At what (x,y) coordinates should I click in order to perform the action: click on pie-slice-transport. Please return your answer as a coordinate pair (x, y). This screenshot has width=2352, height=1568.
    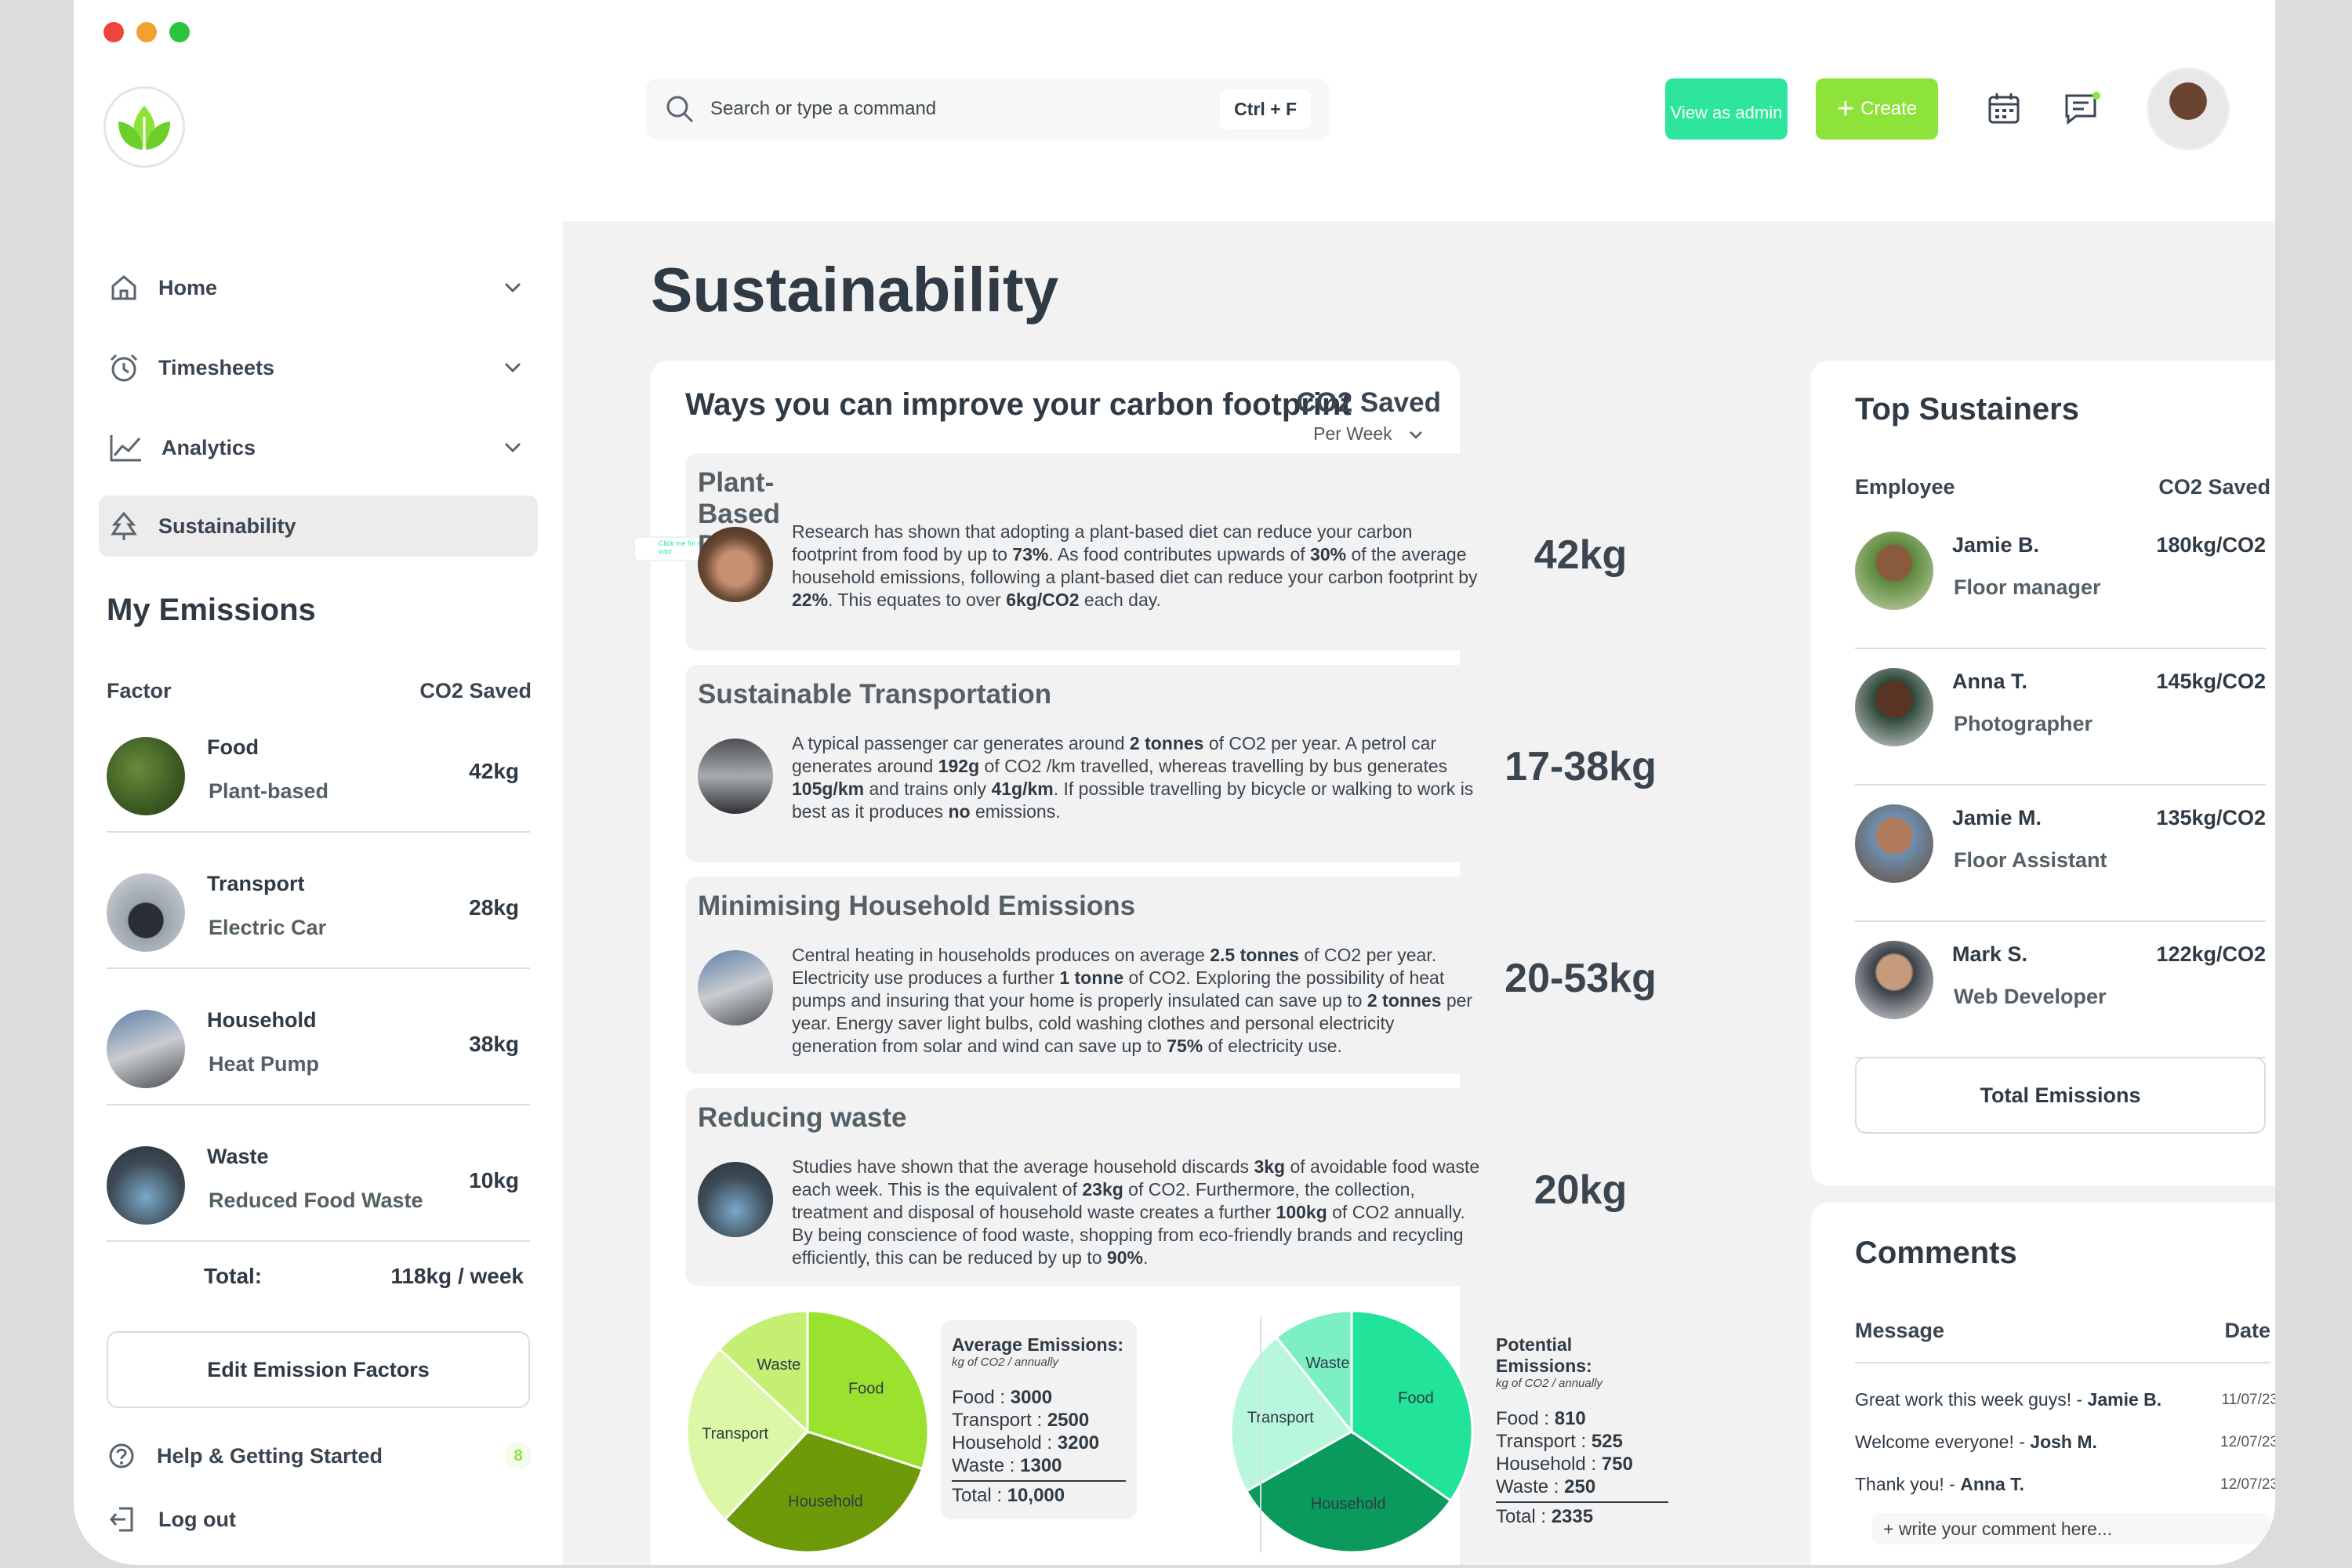
    Looking at the image, I should click on (747, 1434).